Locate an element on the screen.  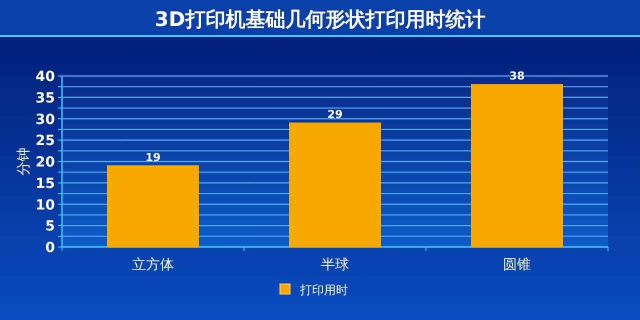
y-tick-label: 25 is located at coordinates (45, 141).